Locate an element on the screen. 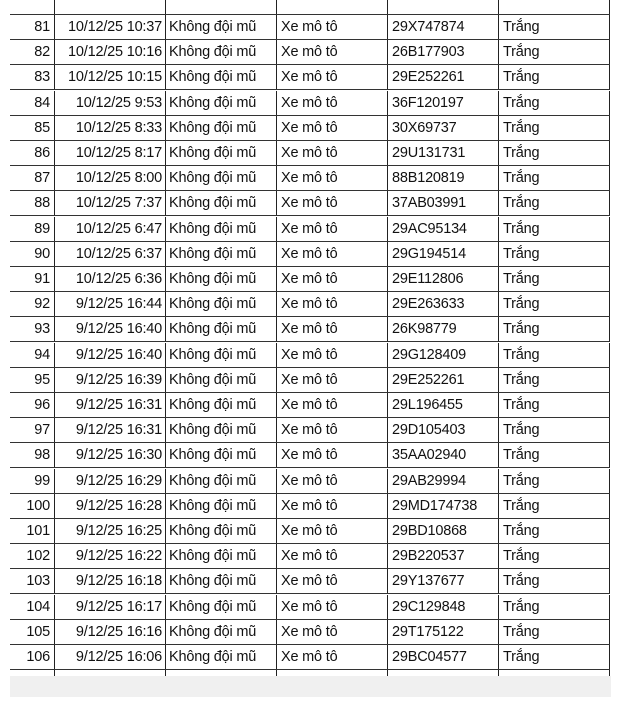 The image size is (621, 707). cell-violation-time: 9/12/25 16:18 is located at coordinates (110, 581).